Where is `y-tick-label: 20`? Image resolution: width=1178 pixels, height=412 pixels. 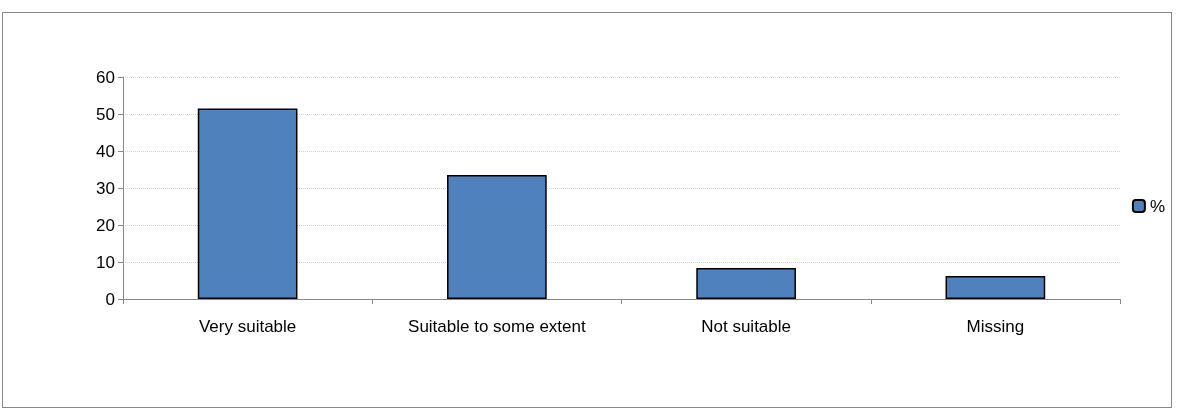
y-tick-label: 20 is located at coordinates (105, 225).